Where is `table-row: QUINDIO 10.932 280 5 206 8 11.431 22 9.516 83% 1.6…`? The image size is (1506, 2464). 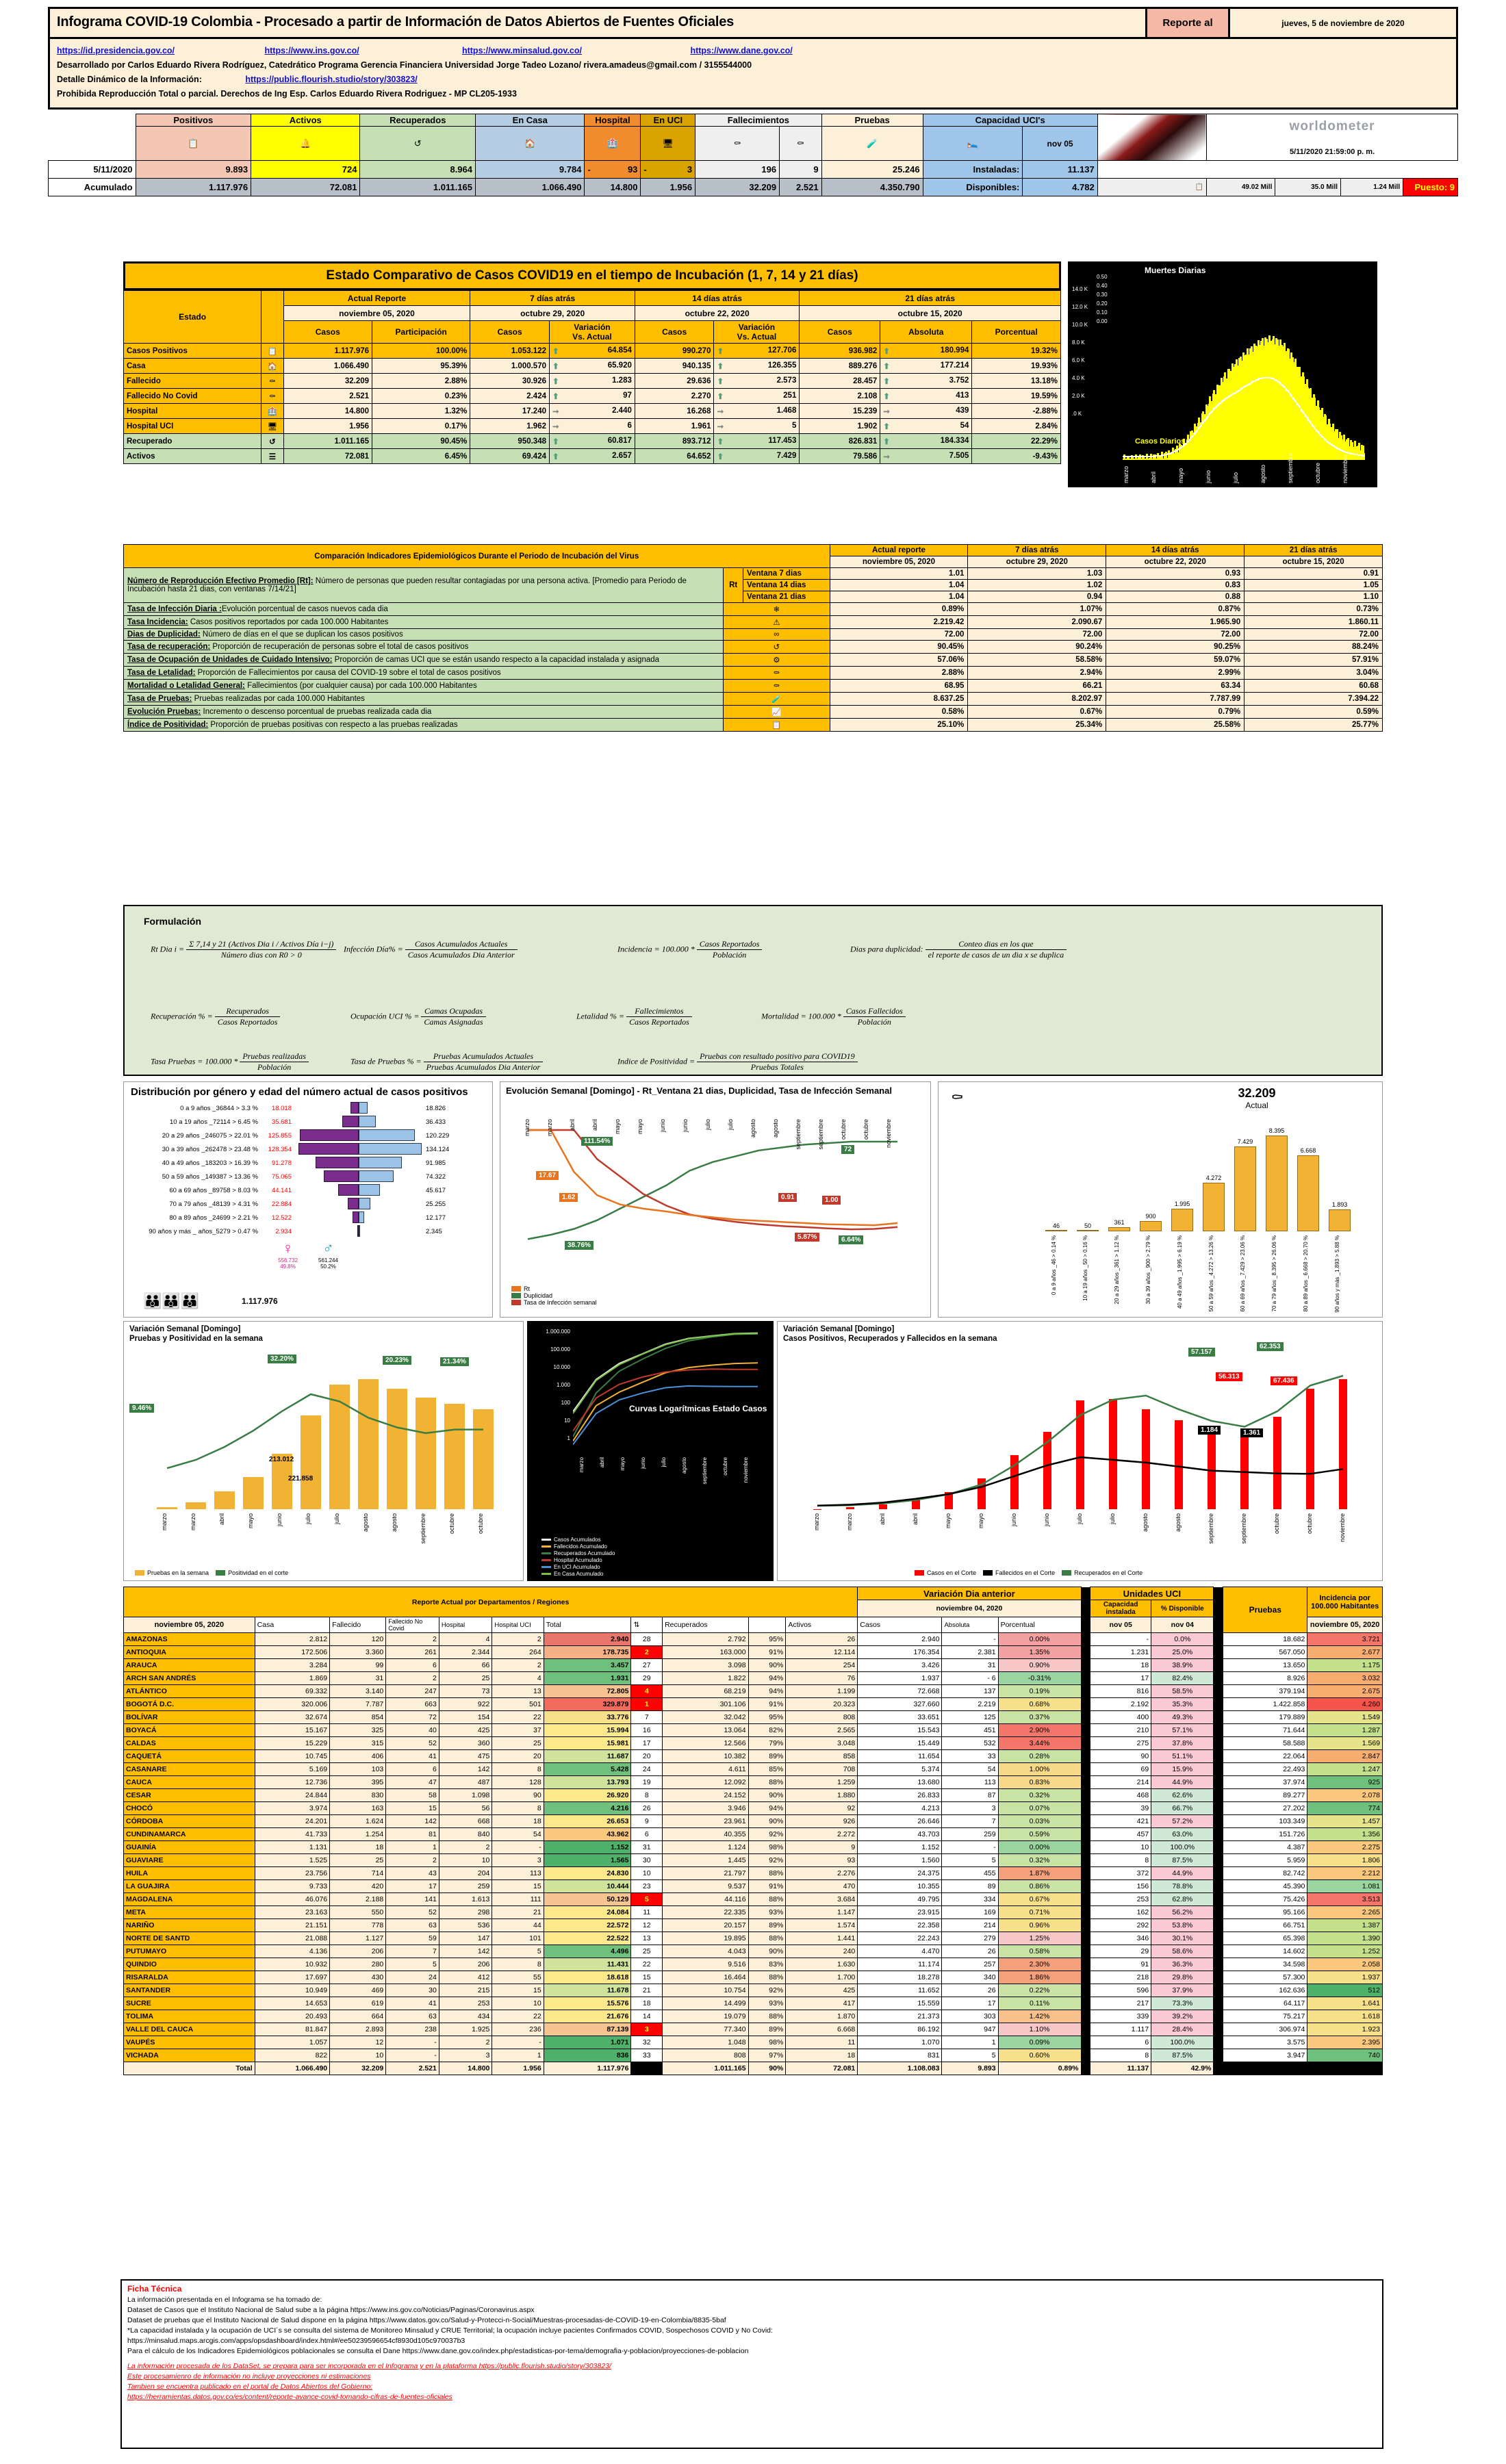
table-row: QUINDIO 10.932 280 5 206 8 11.431 22 9.516 83% 1.6… is located at coordinates (753, 1965).